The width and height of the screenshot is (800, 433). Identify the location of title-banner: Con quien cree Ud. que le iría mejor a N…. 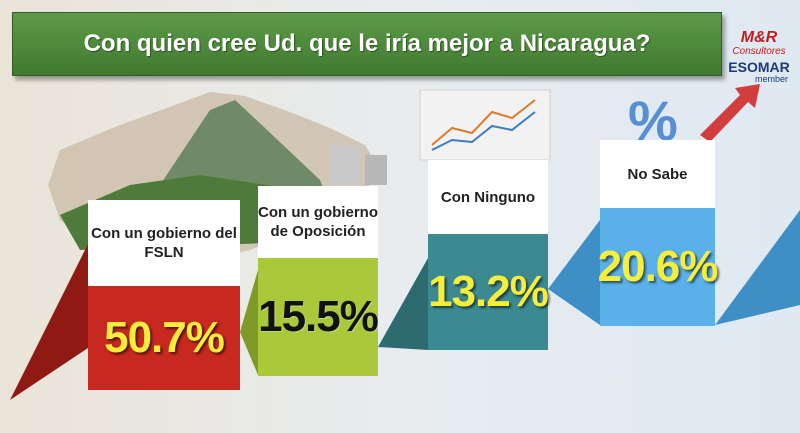
(367, 44).